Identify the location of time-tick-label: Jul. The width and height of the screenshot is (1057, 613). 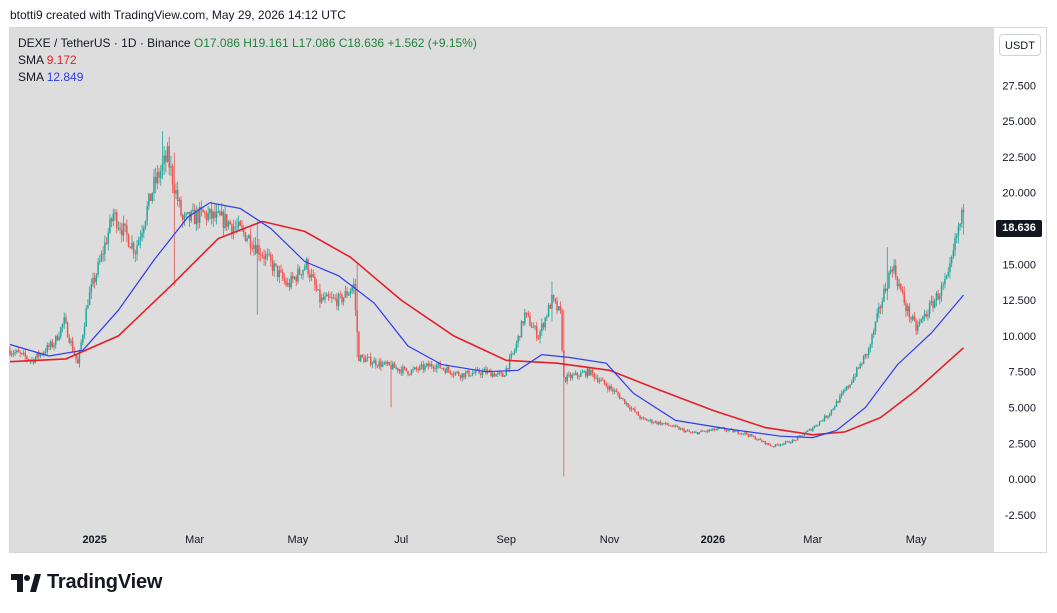
(401, 540).